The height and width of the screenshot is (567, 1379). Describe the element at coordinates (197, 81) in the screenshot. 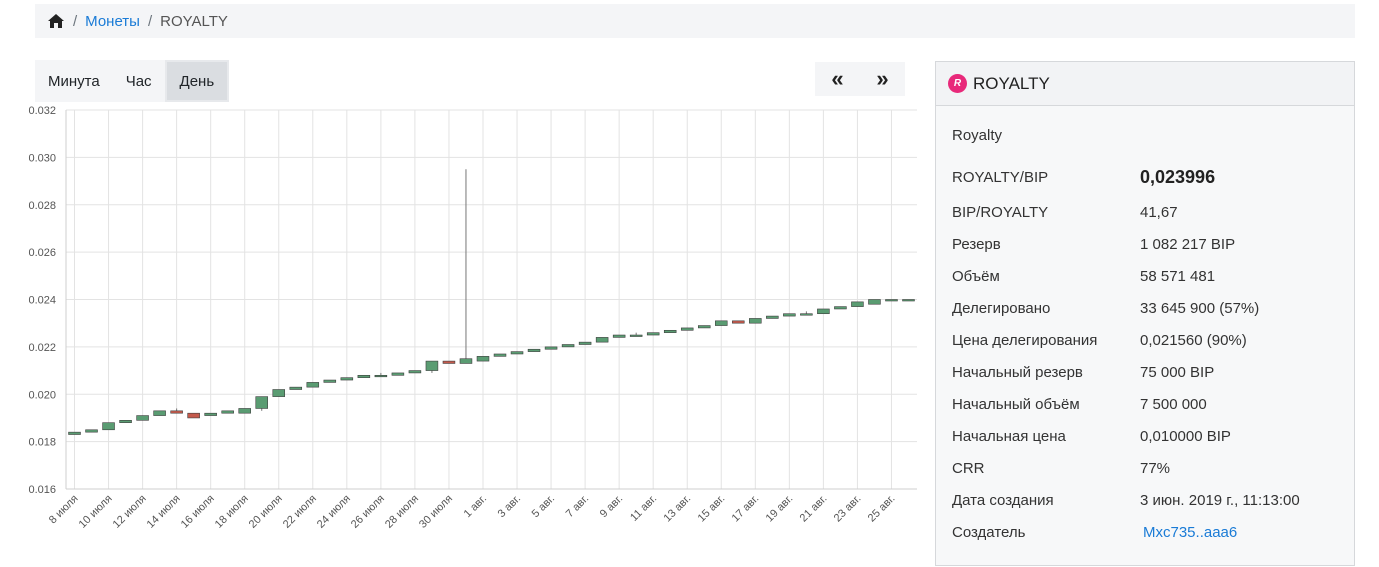

I see `range-day-button: День` at that location.